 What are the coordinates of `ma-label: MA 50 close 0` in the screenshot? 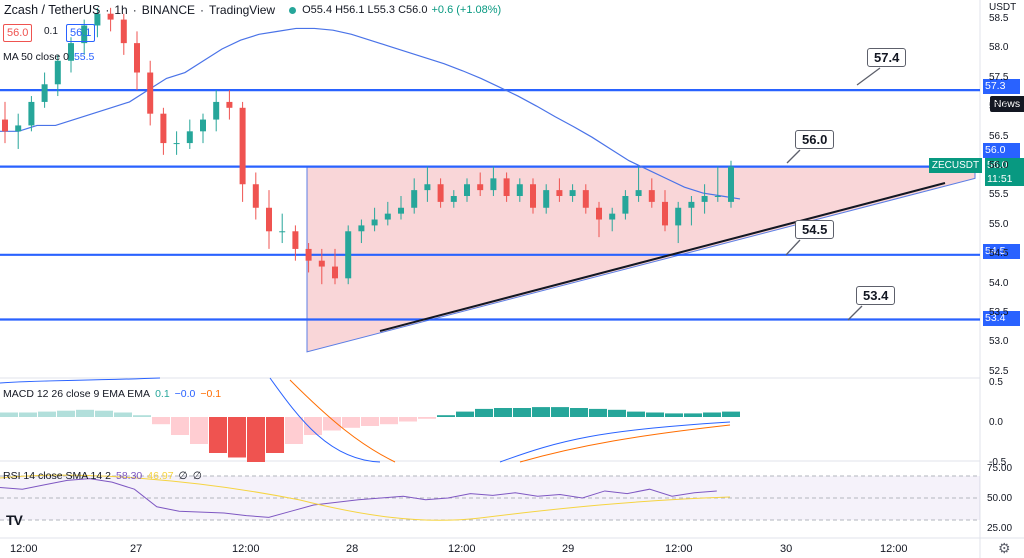 It's located at (36, 57).